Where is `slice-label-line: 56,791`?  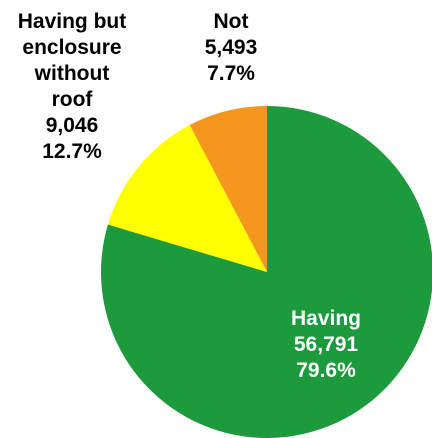 slice-label-line: 56,791 is located at coordinates (326, 344).